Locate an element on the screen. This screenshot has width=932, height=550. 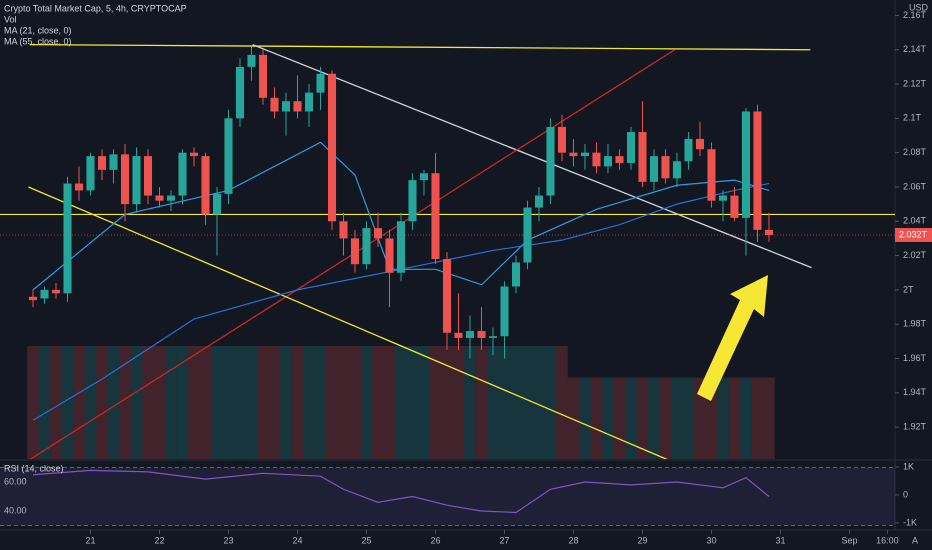
legend-ma21: MA (21, close, 0) is located at coordinates (38, 30).